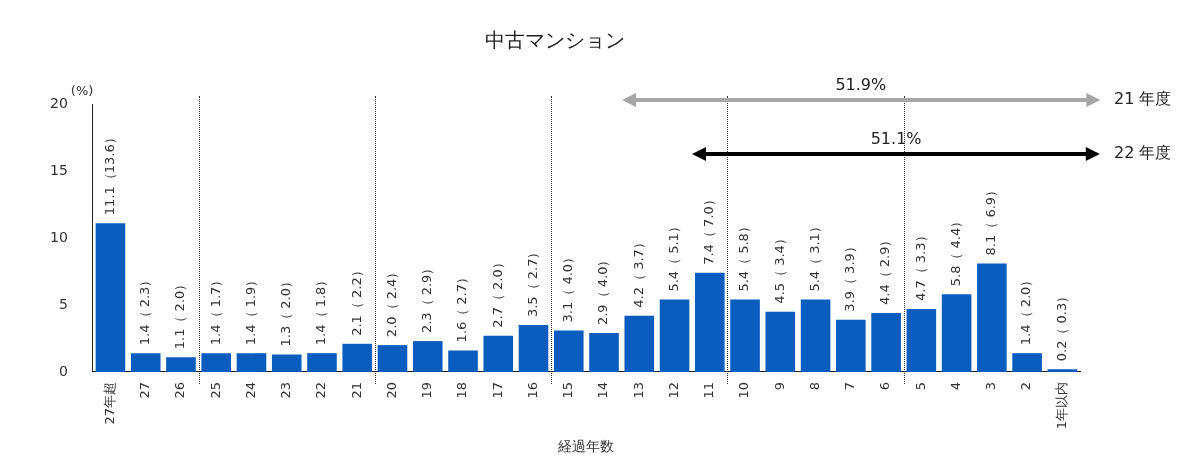  What do you see at coordinates (920, 265) in the screenshot?
I see `data-label: 4.7（ 3.3）` at bounding box center [920, 265].